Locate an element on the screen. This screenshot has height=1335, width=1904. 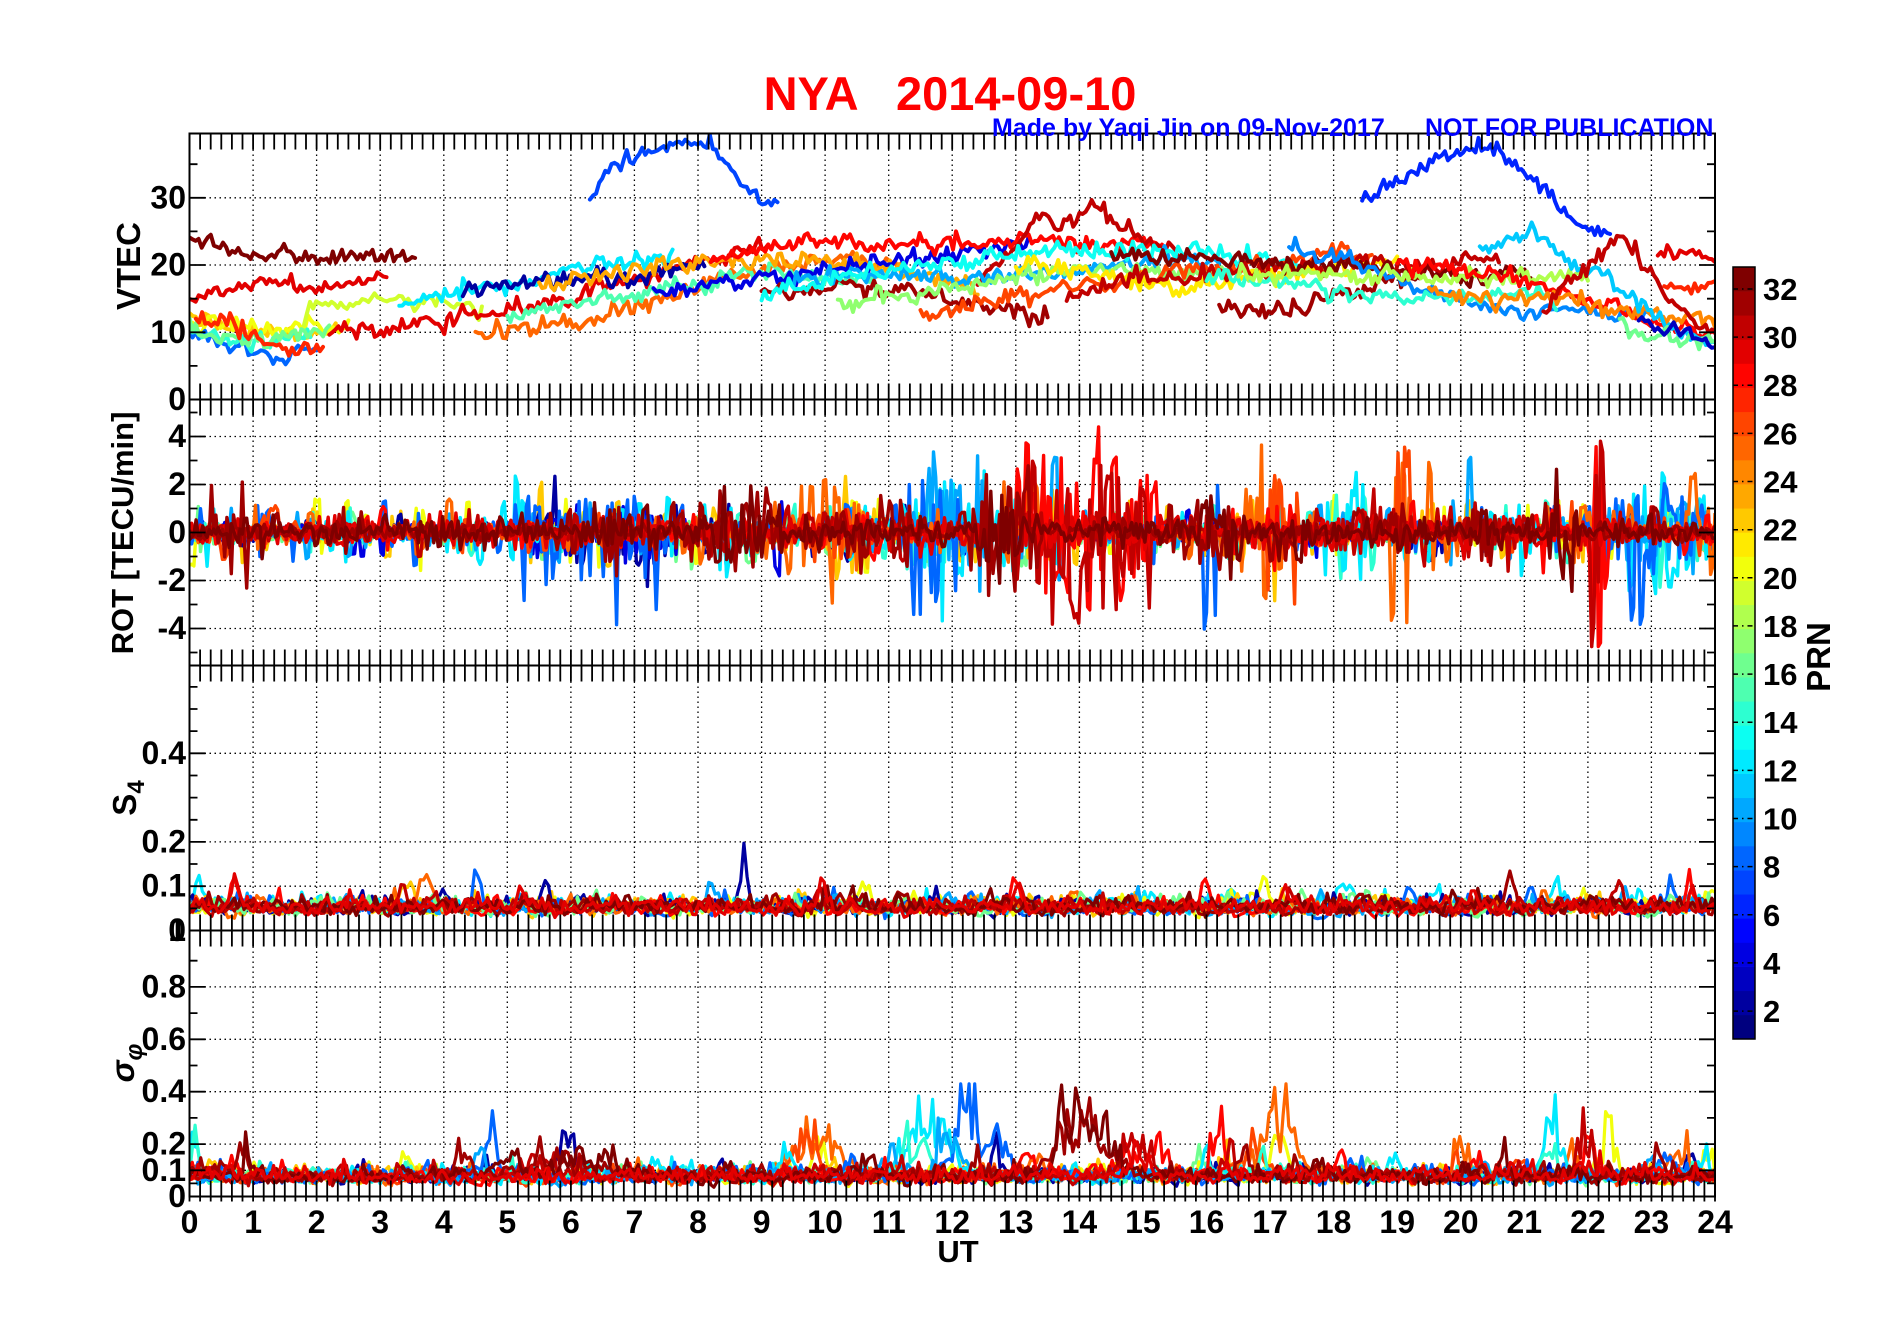
svg-text: 11 is located at coordinates (889, 1222).